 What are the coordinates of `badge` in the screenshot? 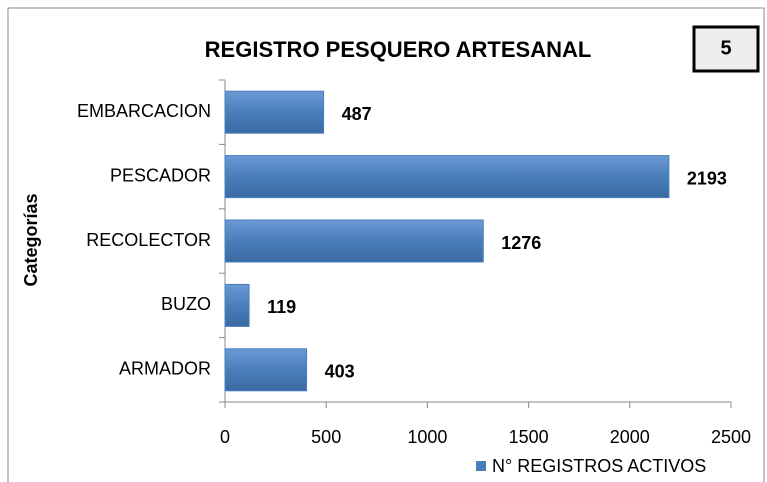 It's located at (726, 49).